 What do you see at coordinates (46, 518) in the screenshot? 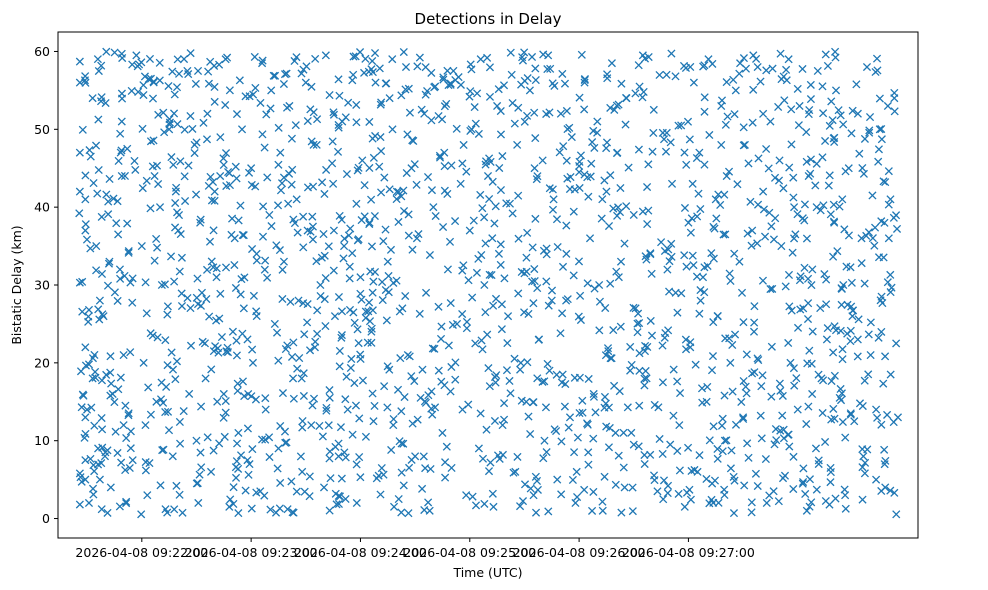
I see `y-tick-label: 0` at bounding box center [46, 518].